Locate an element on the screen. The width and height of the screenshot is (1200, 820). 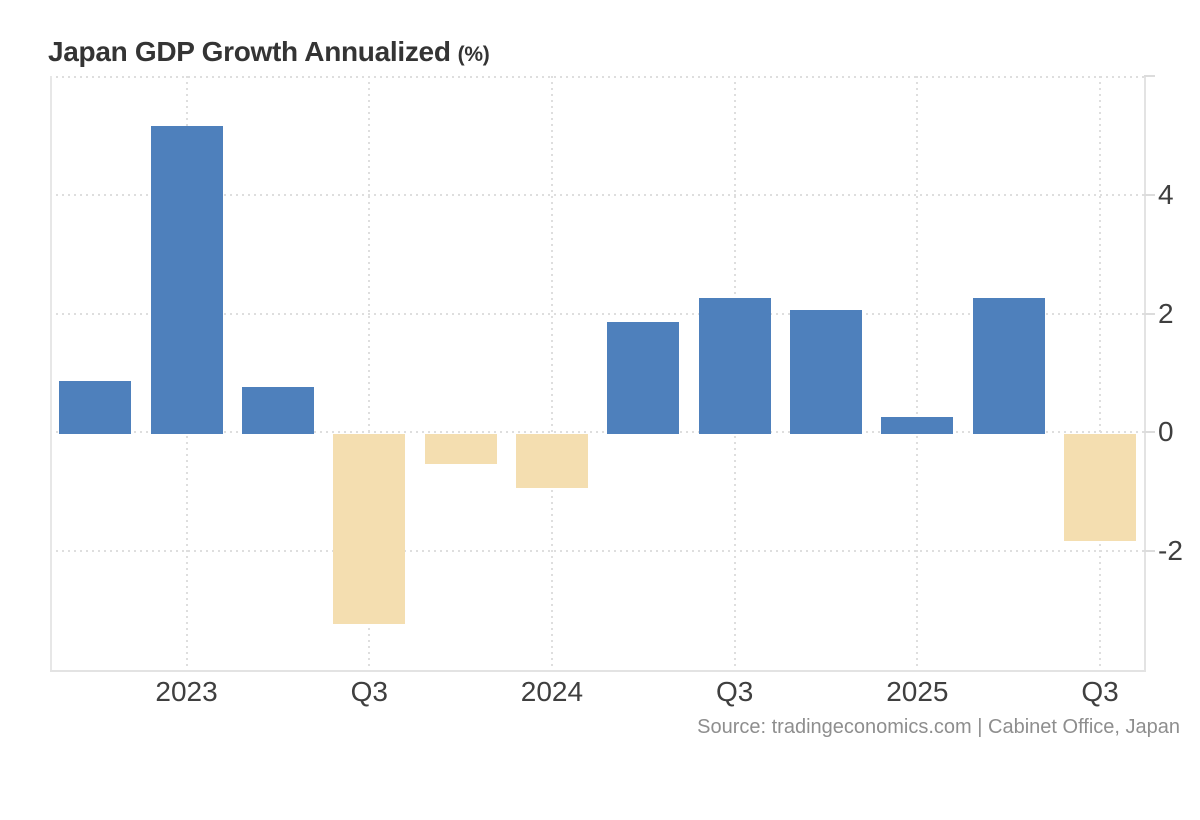
bar-2025-Q1 is located at coordinates (917, 425).